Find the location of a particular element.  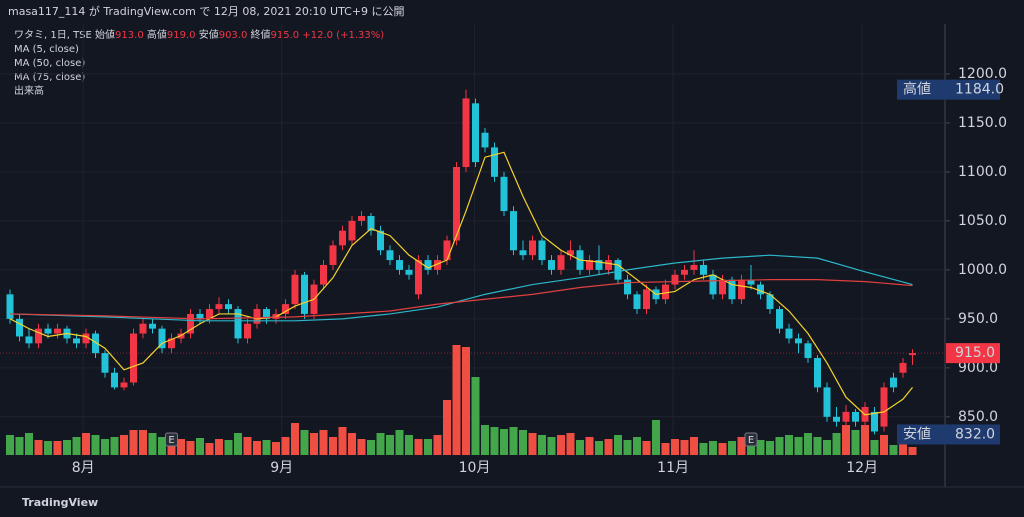

x-tick-label: 8月 is located at coordinates (83, 468).